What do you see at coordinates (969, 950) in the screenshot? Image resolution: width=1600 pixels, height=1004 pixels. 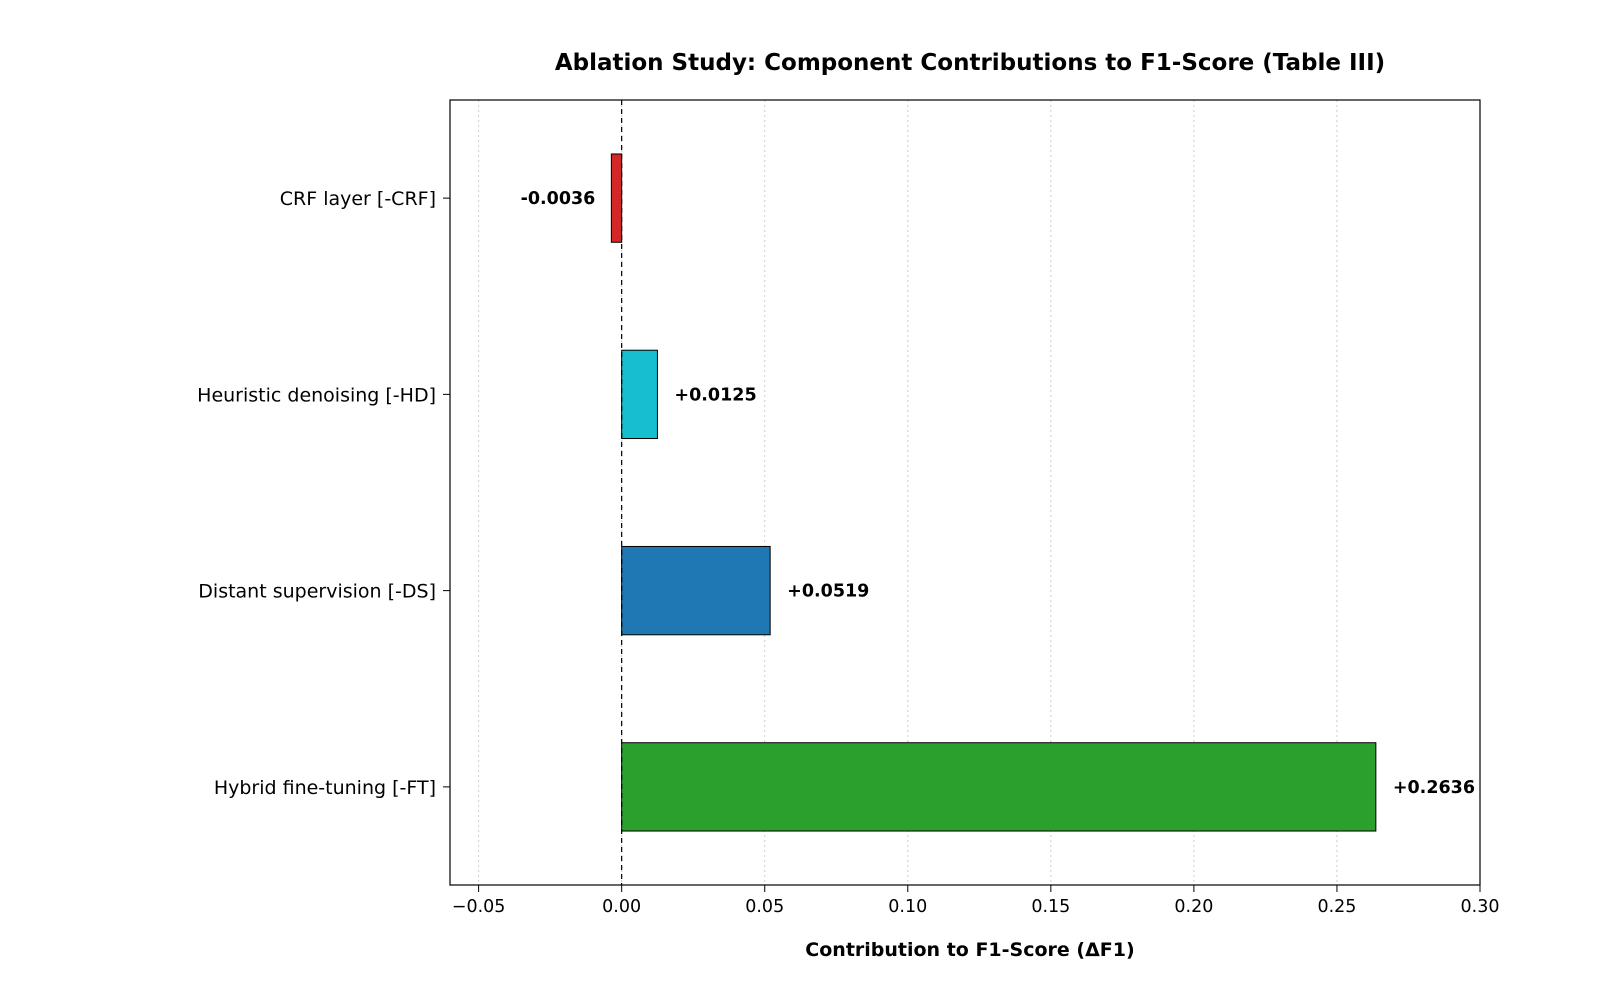 I see `x-axis-label: Contribution to F1-Score (ΔF1)` at bounding box center [969, 950].